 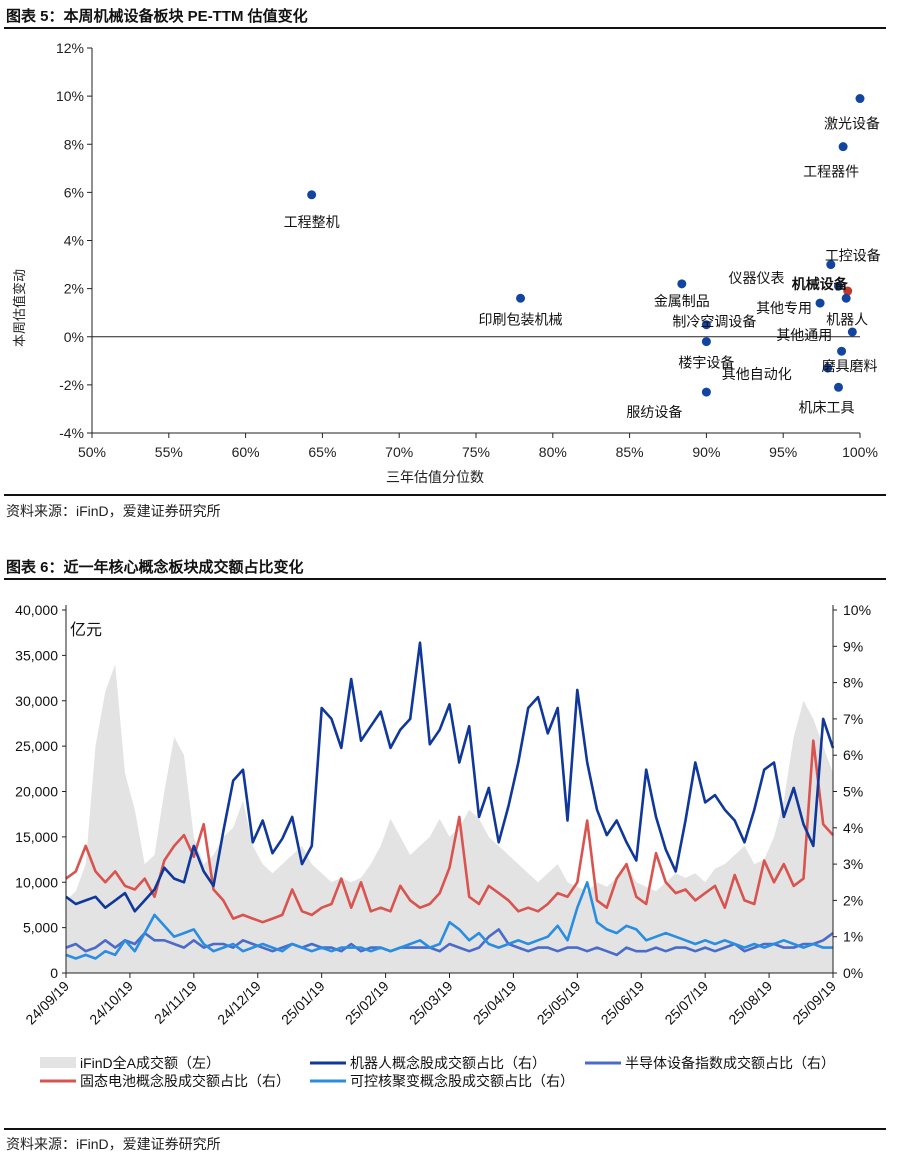 I want to click on figure5-point-label: 工程器件, so click(x=831, y=172).